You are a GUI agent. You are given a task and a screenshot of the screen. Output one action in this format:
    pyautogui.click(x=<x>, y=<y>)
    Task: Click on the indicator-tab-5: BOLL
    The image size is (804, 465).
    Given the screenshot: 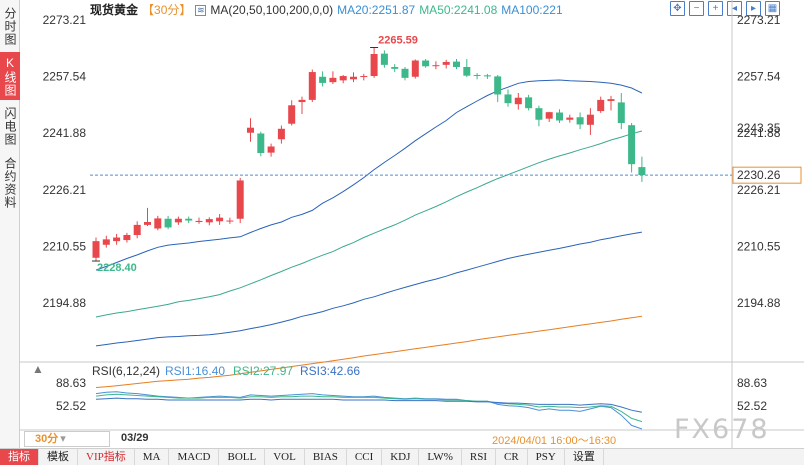 What is the action you would take?
    pyautogui.click(x=242, y=457)
    